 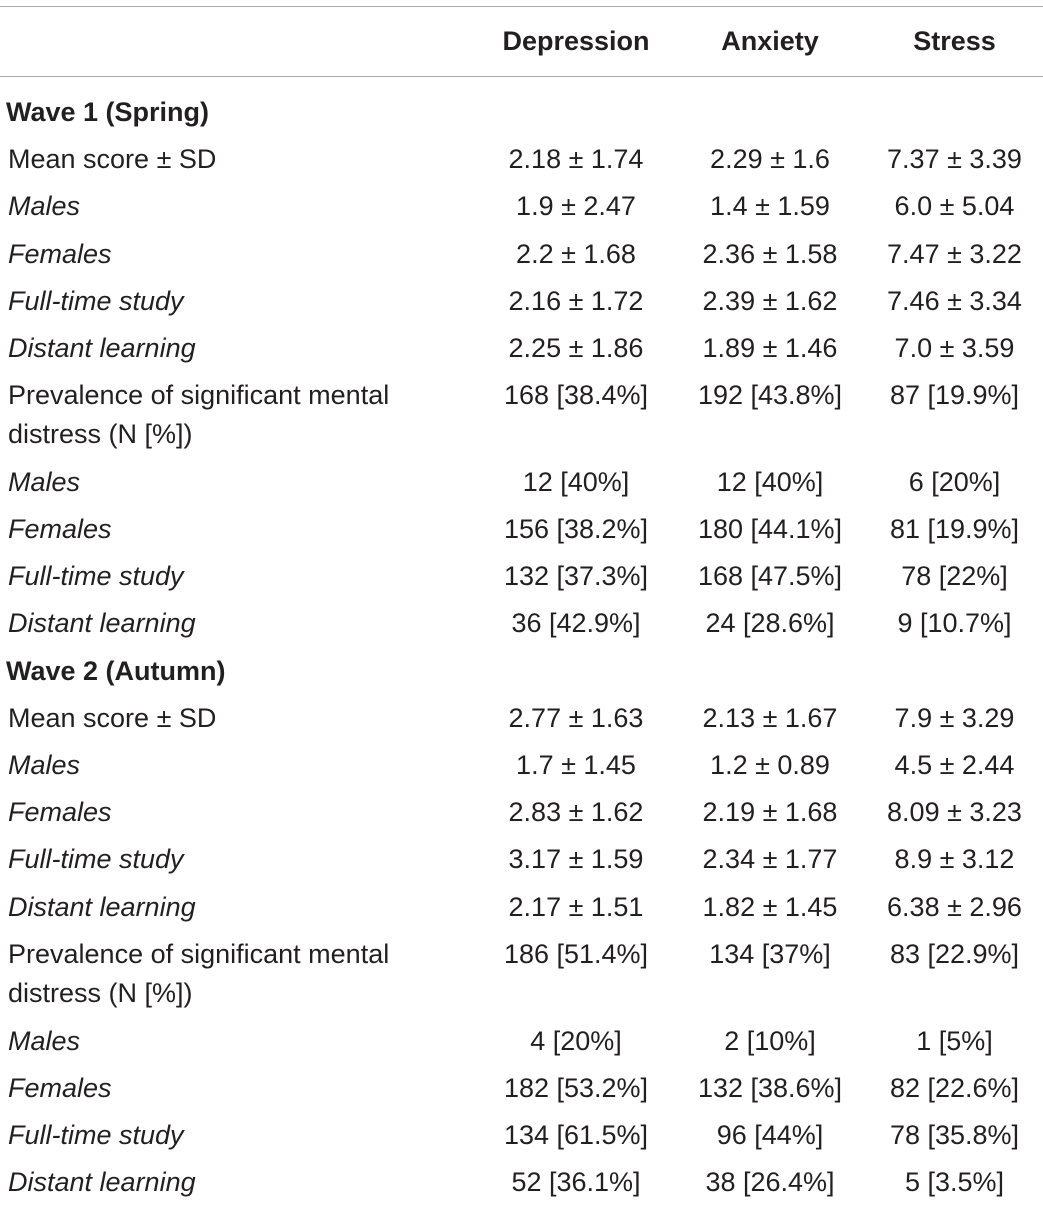 I want to click on cell-stress: 9 [10.7%], so click(x=954, y=623).